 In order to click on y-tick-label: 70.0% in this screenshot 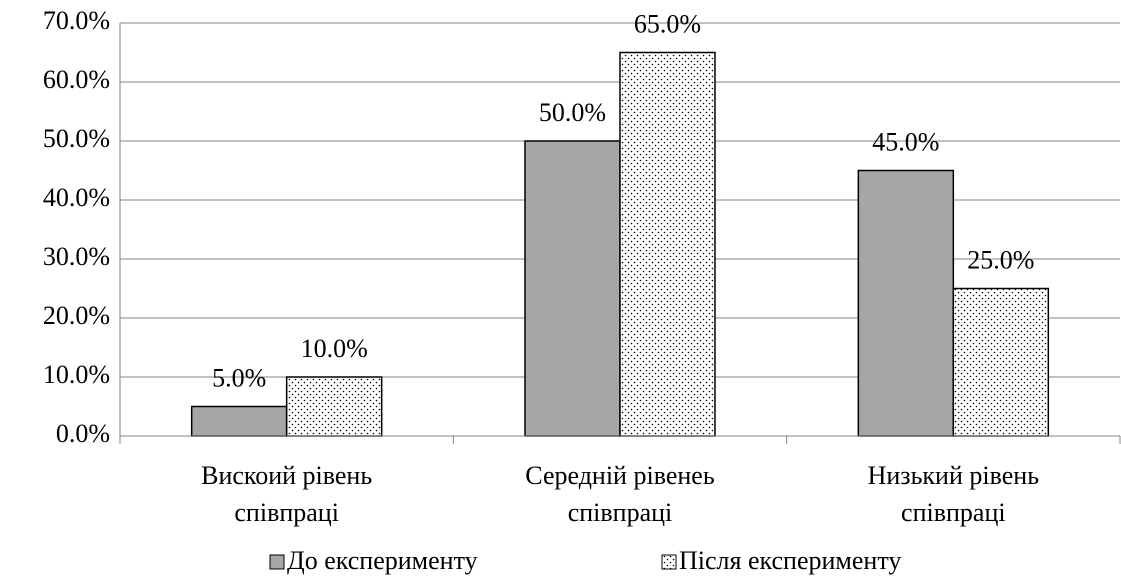, I will do `click(76, 20)`.